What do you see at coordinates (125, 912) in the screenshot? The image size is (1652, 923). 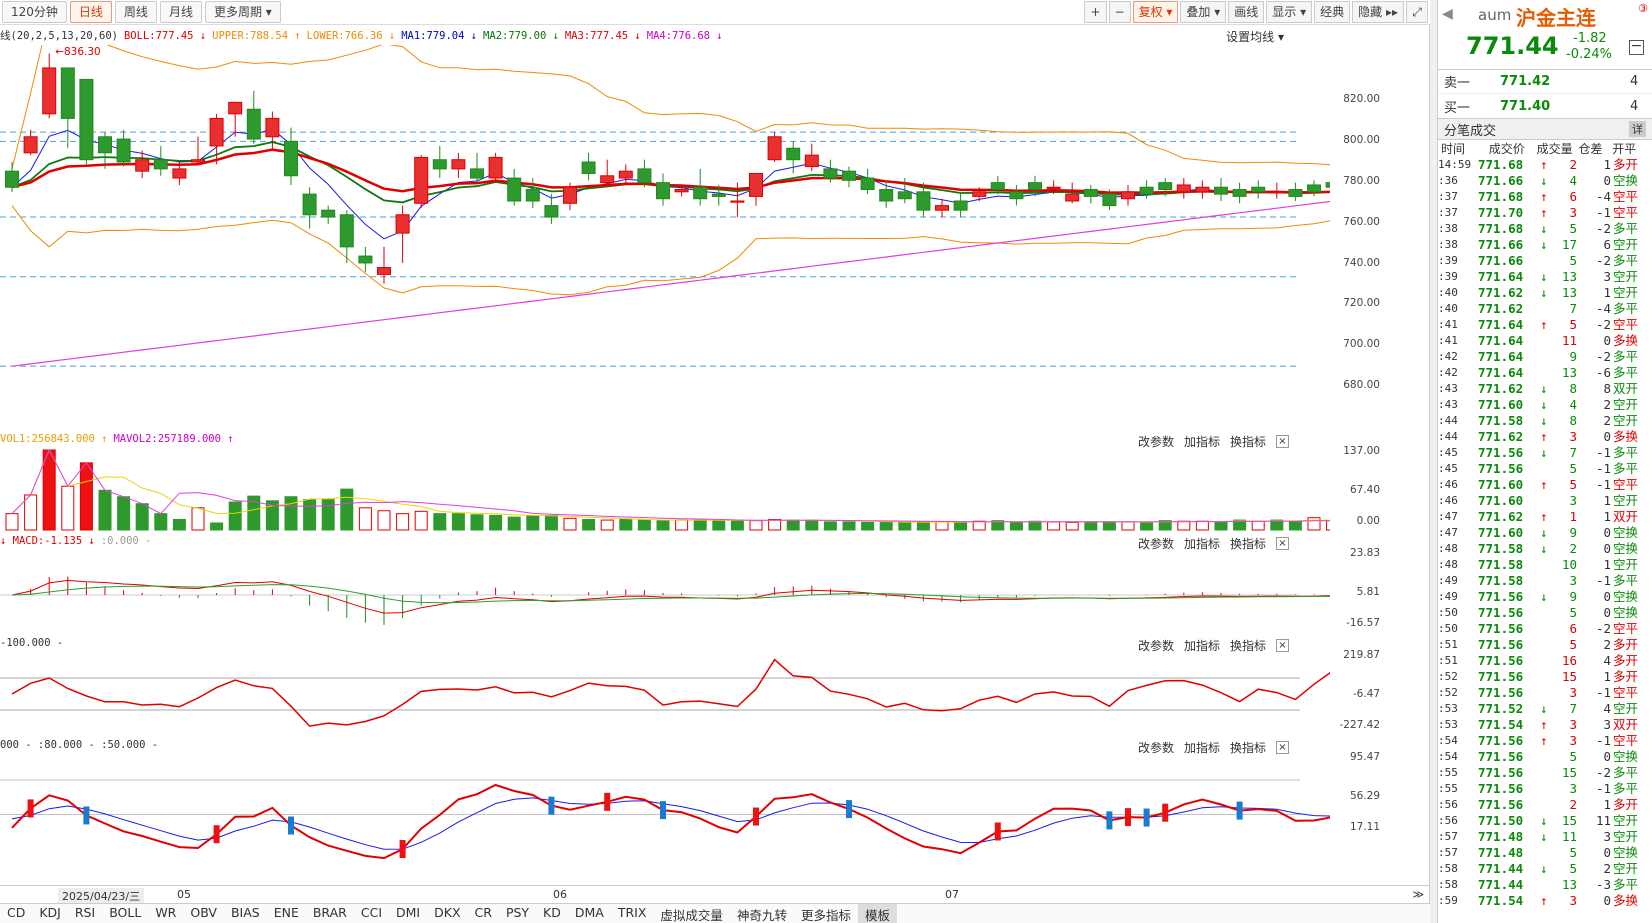 I see `indicator-tab: BOLL` at bounding box center [125, 912].